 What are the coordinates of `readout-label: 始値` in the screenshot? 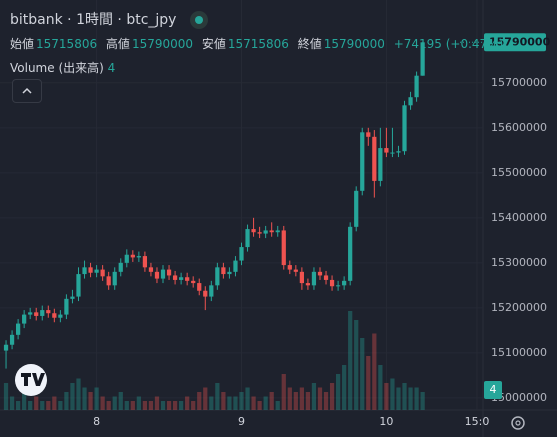 It's located at (22, 44).